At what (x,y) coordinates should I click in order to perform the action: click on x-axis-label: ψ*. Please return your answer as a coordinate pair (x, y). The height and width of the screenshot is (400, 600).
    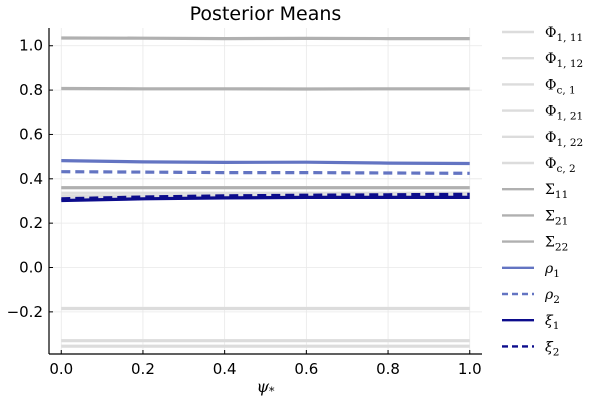
    Looking at the image, I should click on (265, 387).